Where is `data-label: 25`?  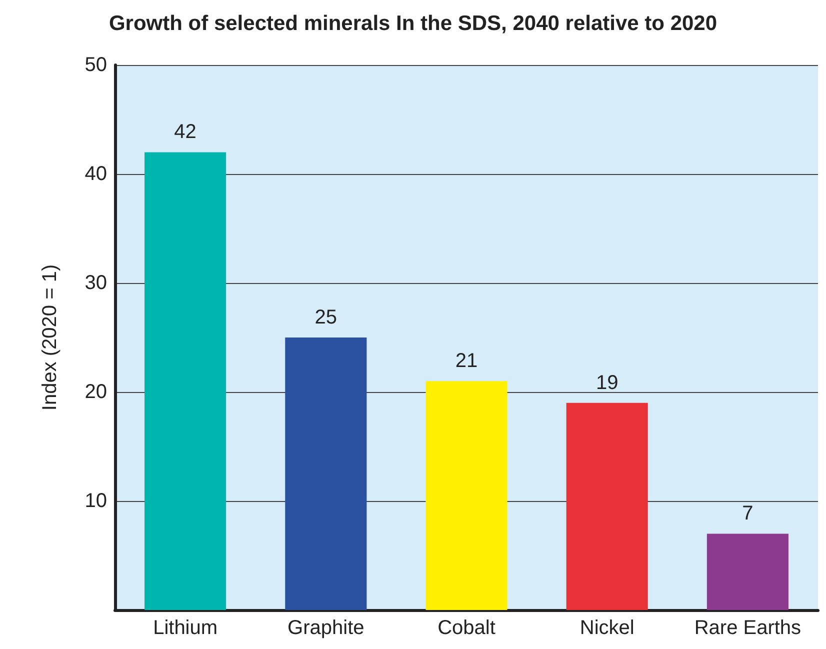 data-label: 25 is located at coordinates (326, 317).